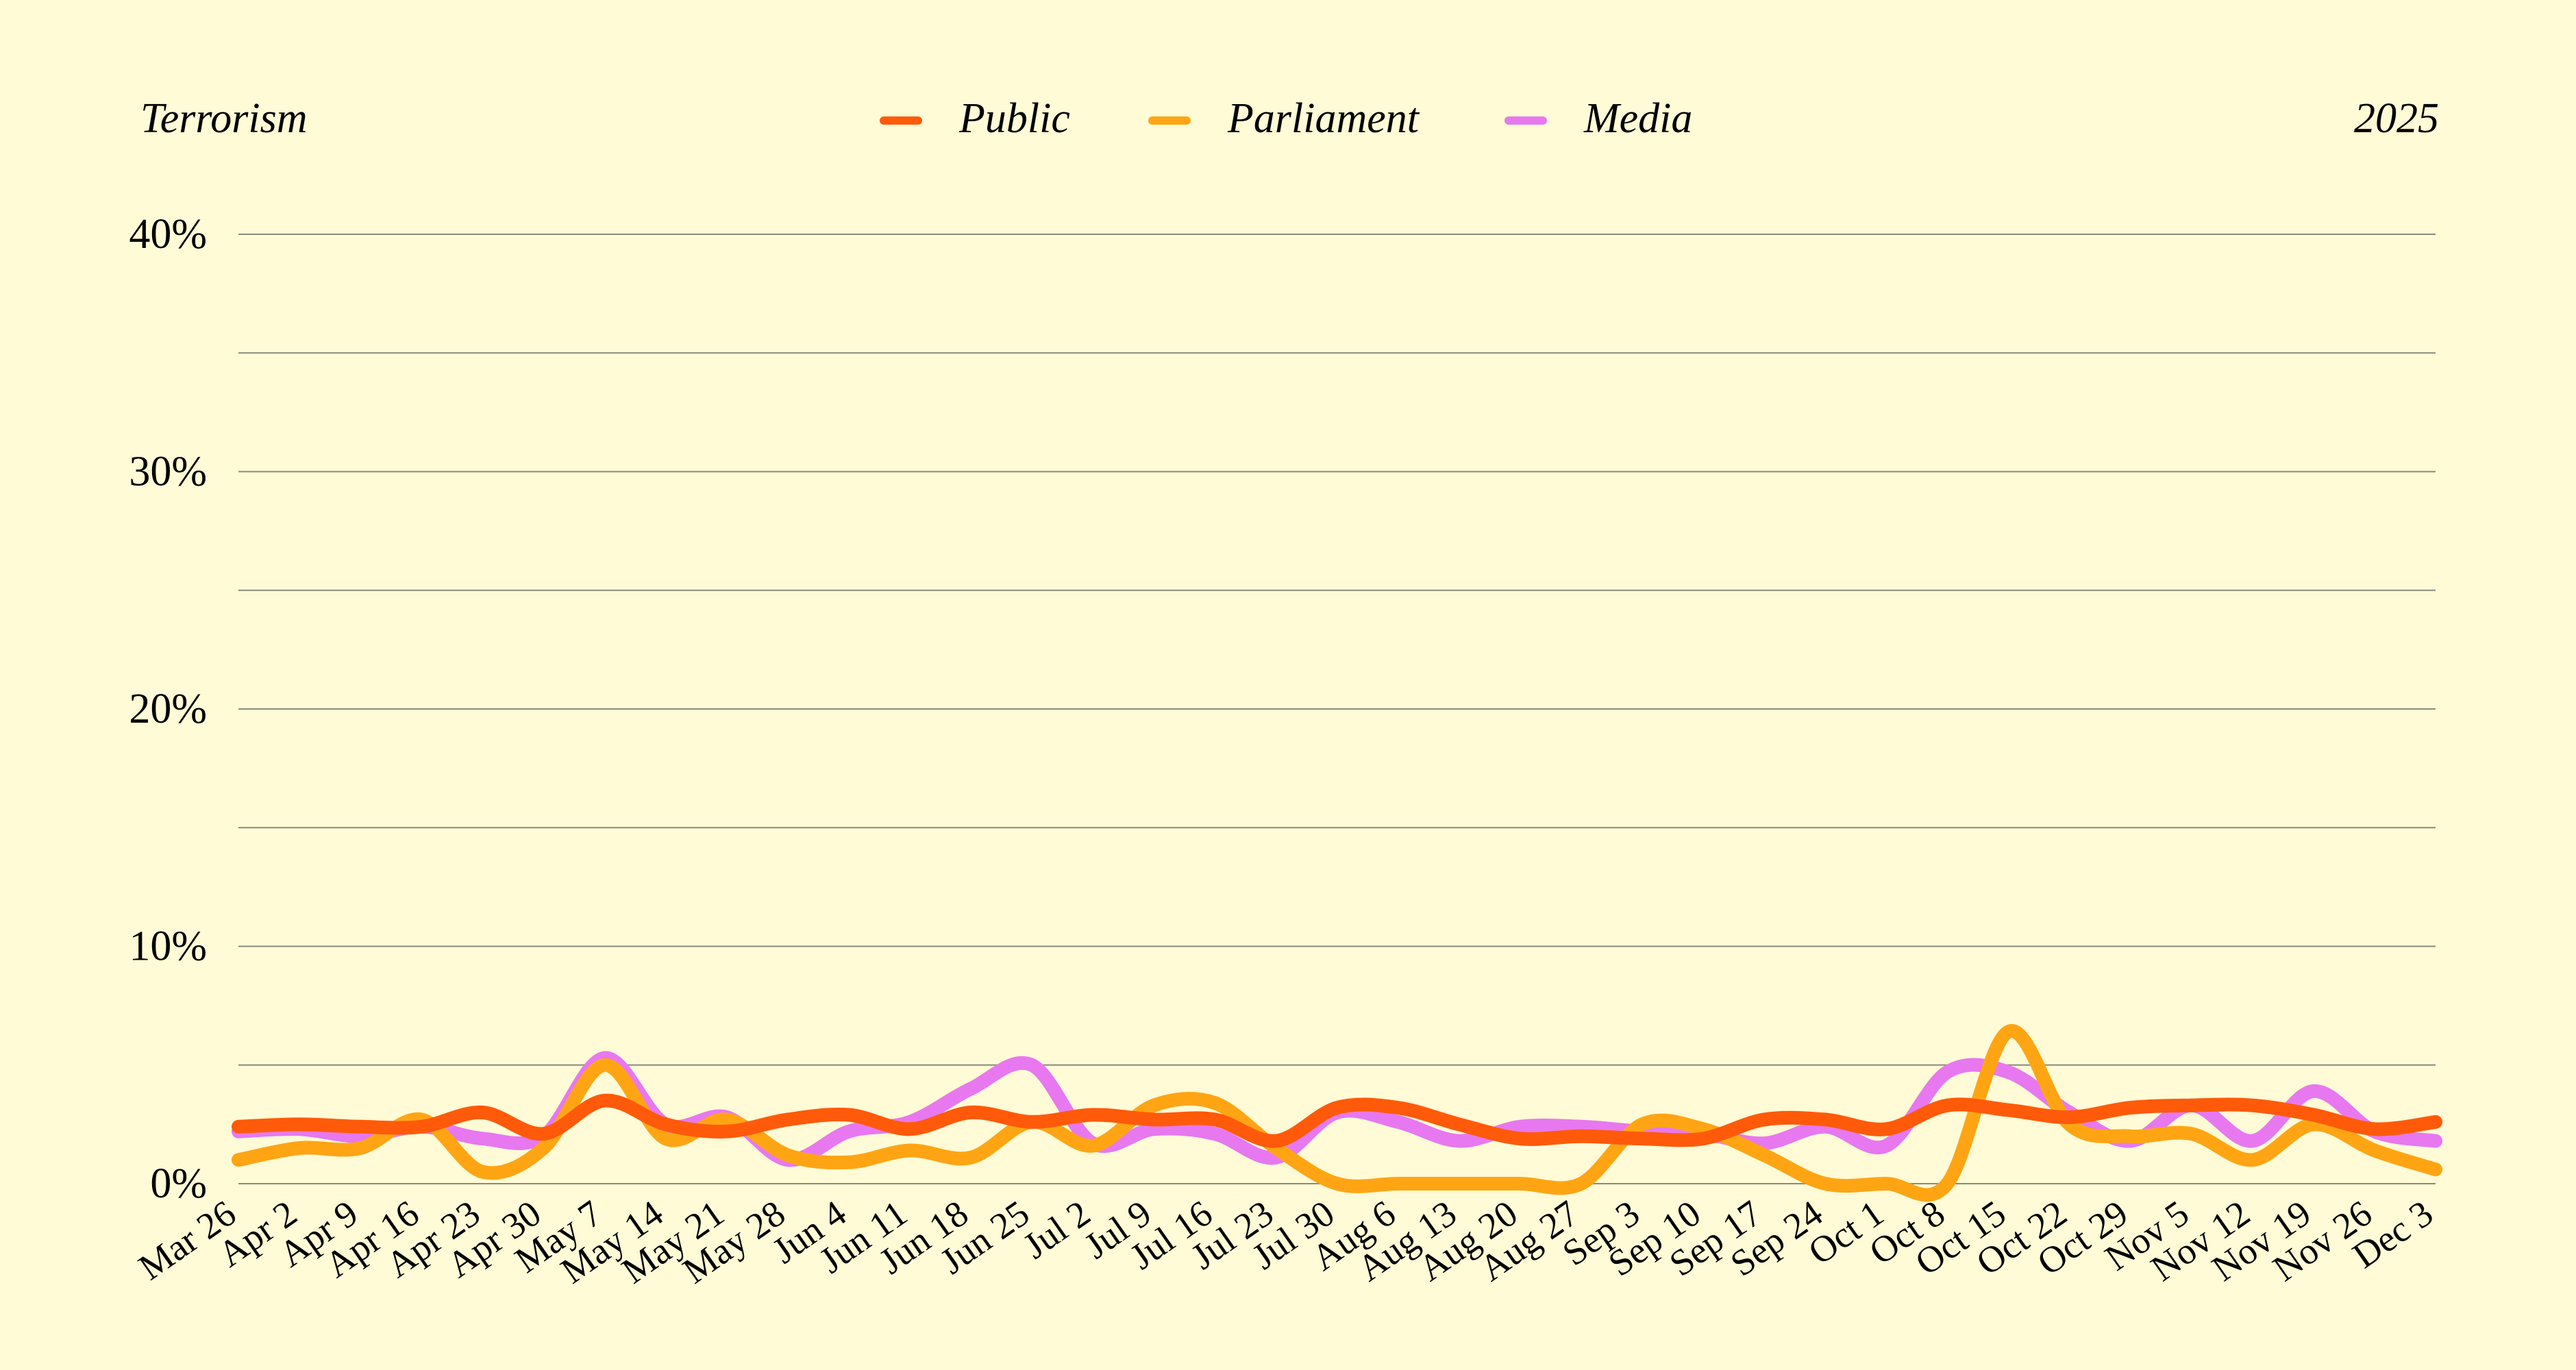  What do you see at coordinates (1014, 119) in the screenshot?
I see `legend-label-public: Public` at bounding box center [1014, 119].